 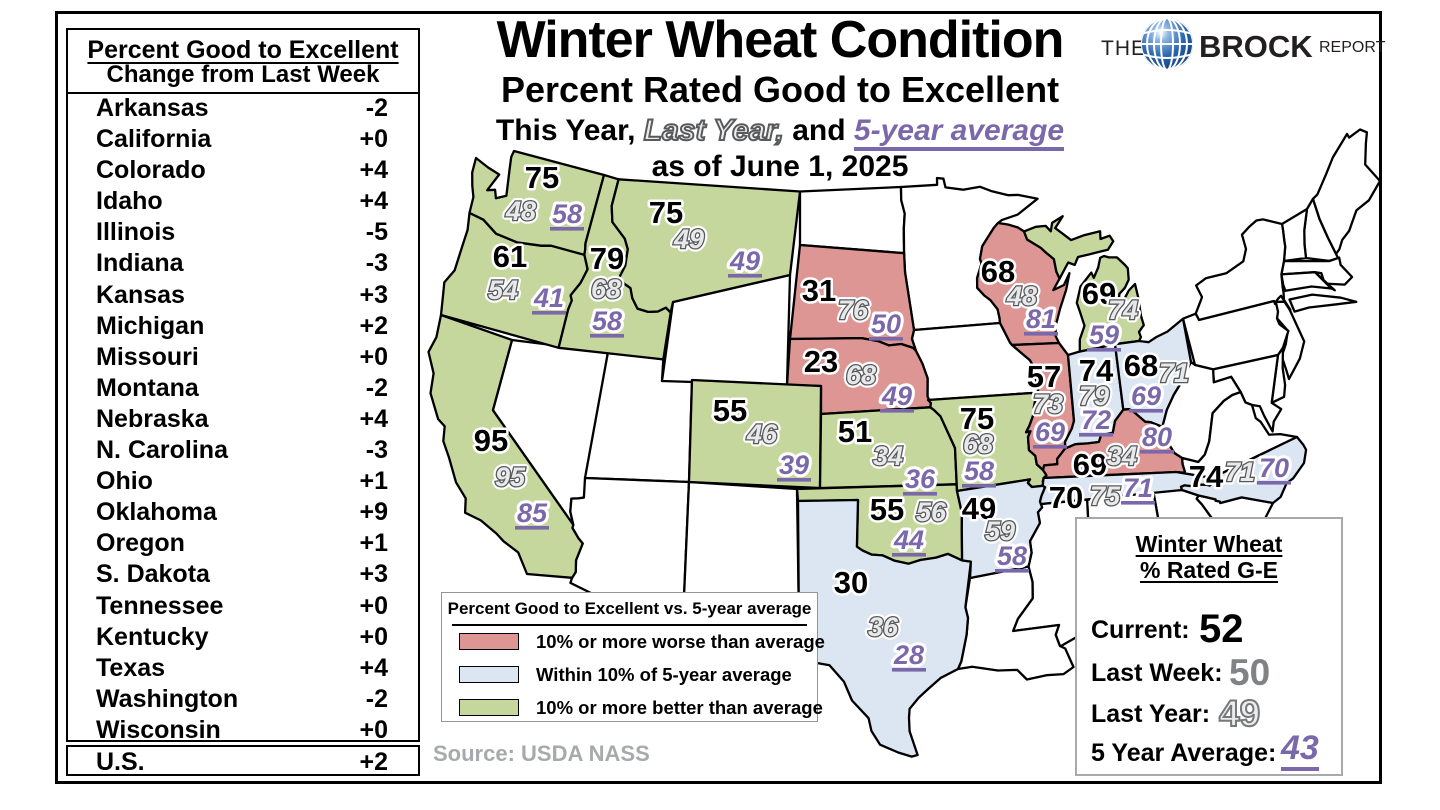 I want to click on last-year-label: Last Year,, so click(x=714, y=130).